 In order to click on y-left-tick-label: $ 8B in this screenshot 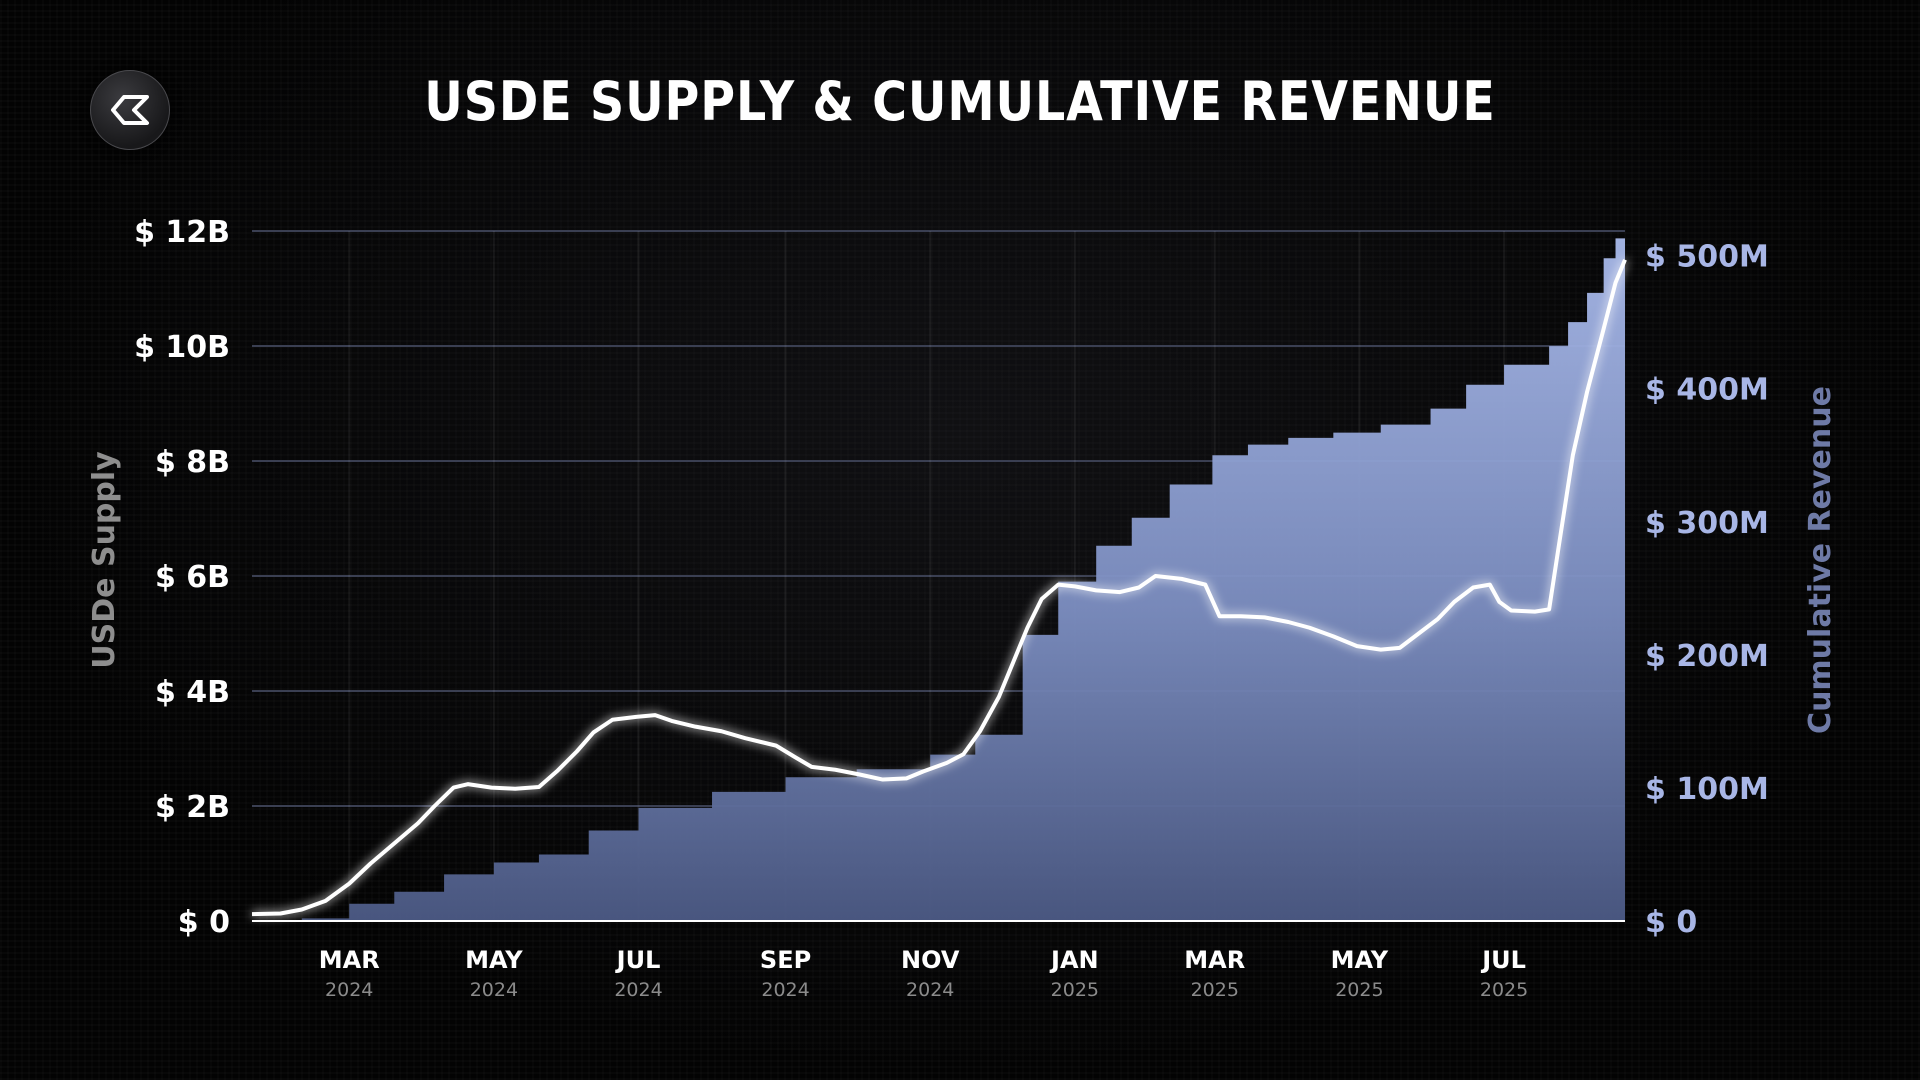, I will do `click(192, 462)`.